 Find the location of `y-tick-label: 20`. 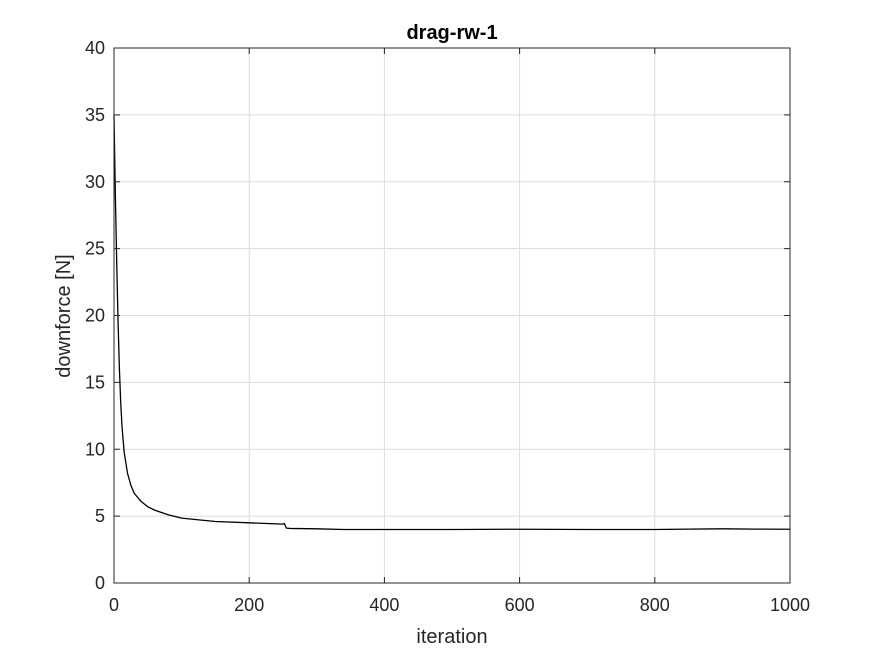

y-tick-label: 20 is located at coordinates (95, 316).